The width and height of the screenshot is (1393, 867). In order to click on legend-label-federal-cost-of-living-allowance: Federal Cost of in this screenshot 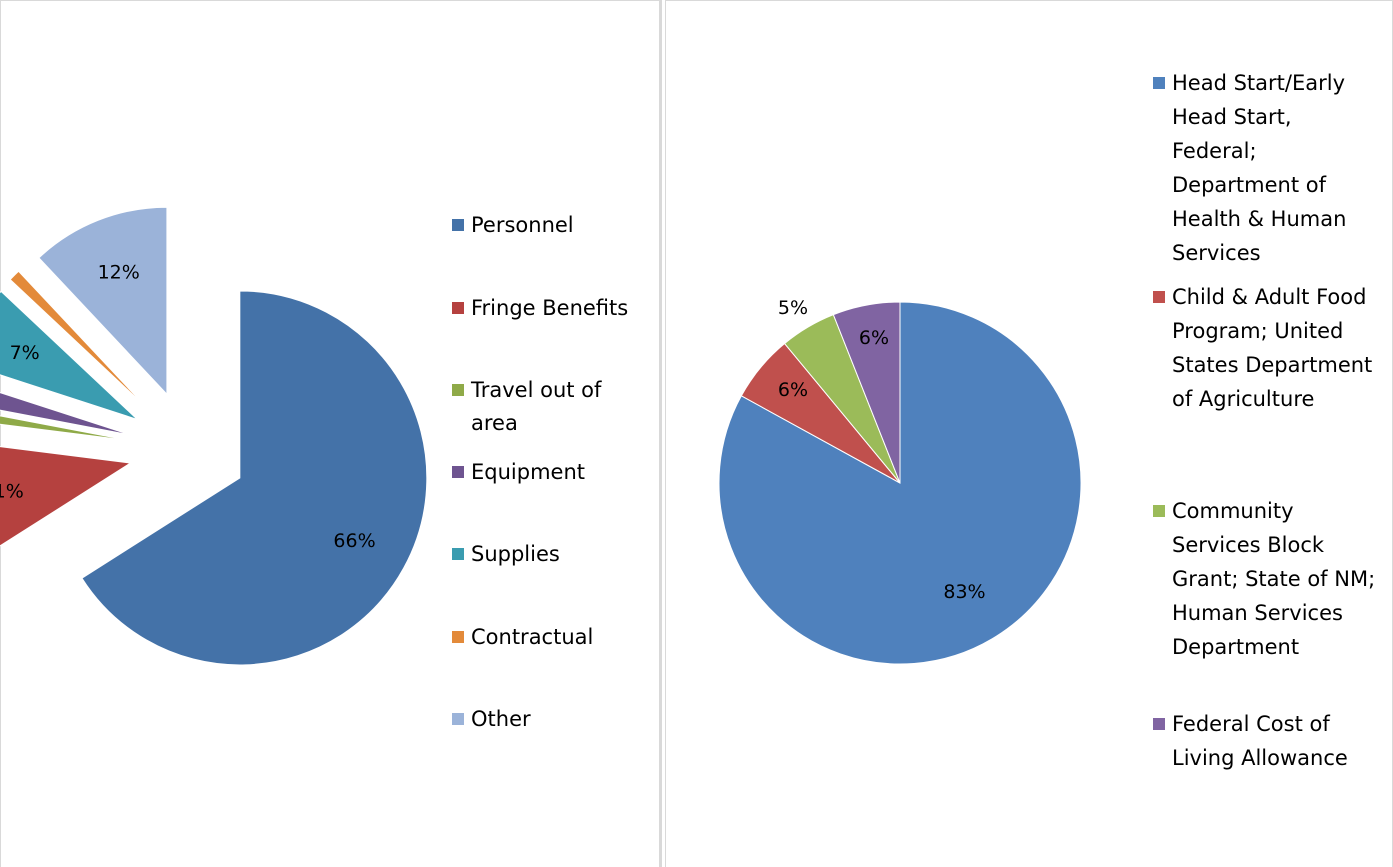, I will do `click(1251, 724)`.